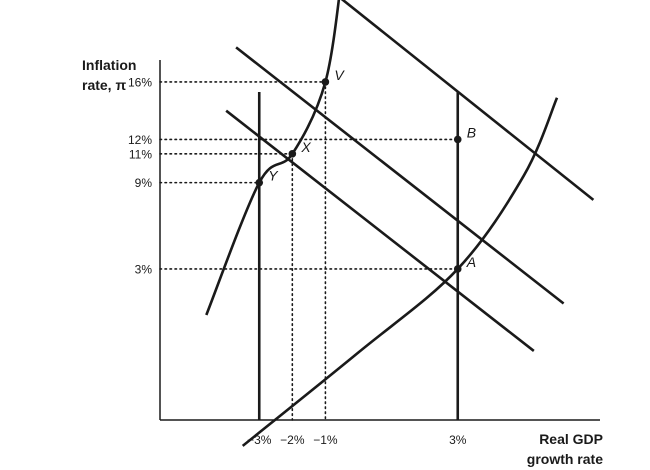 This screenshot has height=470, width=650. I want to click on x-tick-labels: −3% −2% −1% 3%, so click(357, 440).